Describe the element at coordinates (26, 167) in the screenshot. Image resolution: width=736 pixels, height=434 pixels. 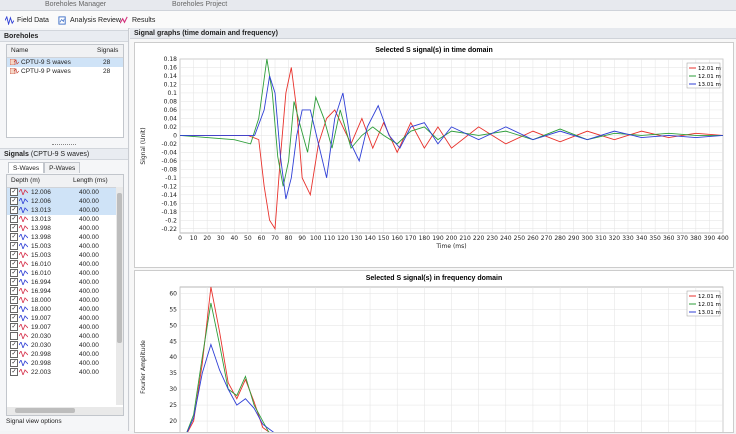
I see `tab-s-waves: S-Waves` at that location.